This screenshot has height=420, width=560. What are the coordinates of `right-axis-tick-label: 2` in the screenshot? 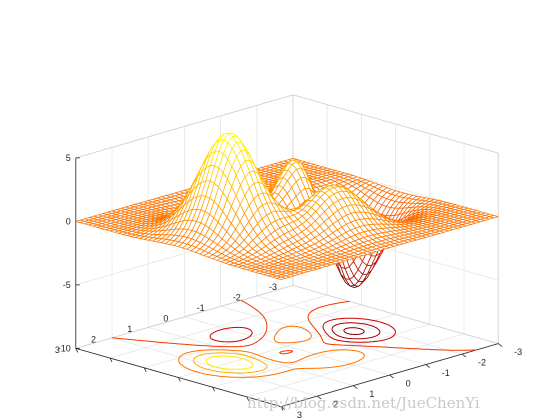 It's located at (335, 404).